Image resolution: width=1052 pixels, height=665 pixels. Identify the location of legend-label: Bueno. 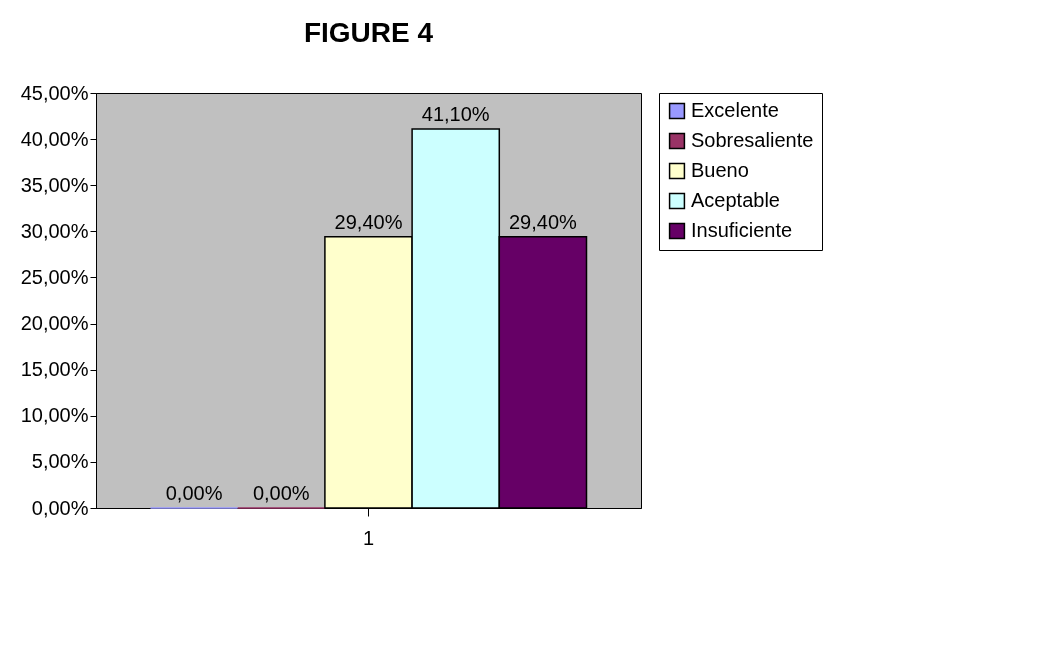
(720, 170).